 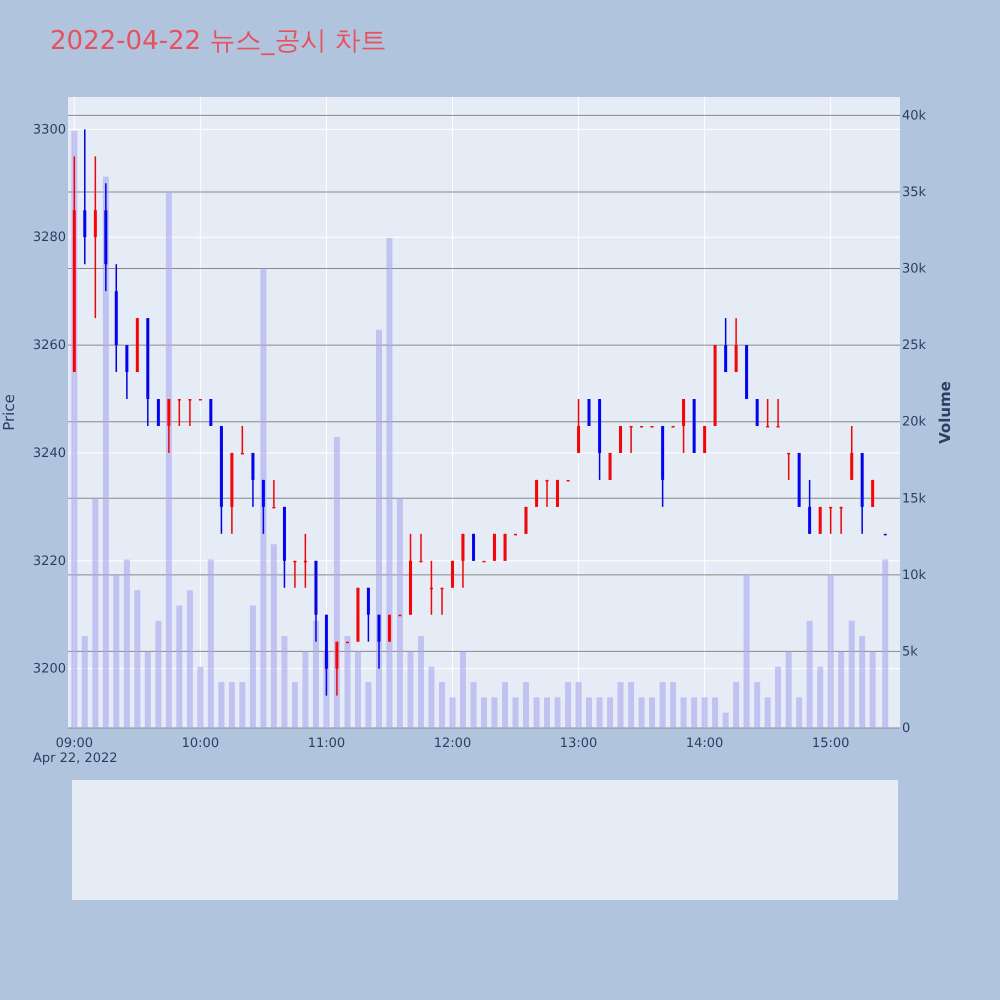 What do you see at coordinates (906, 728) in the screenshot?
I see `y2-tick-label: 0` at bounding box center [906, 728].